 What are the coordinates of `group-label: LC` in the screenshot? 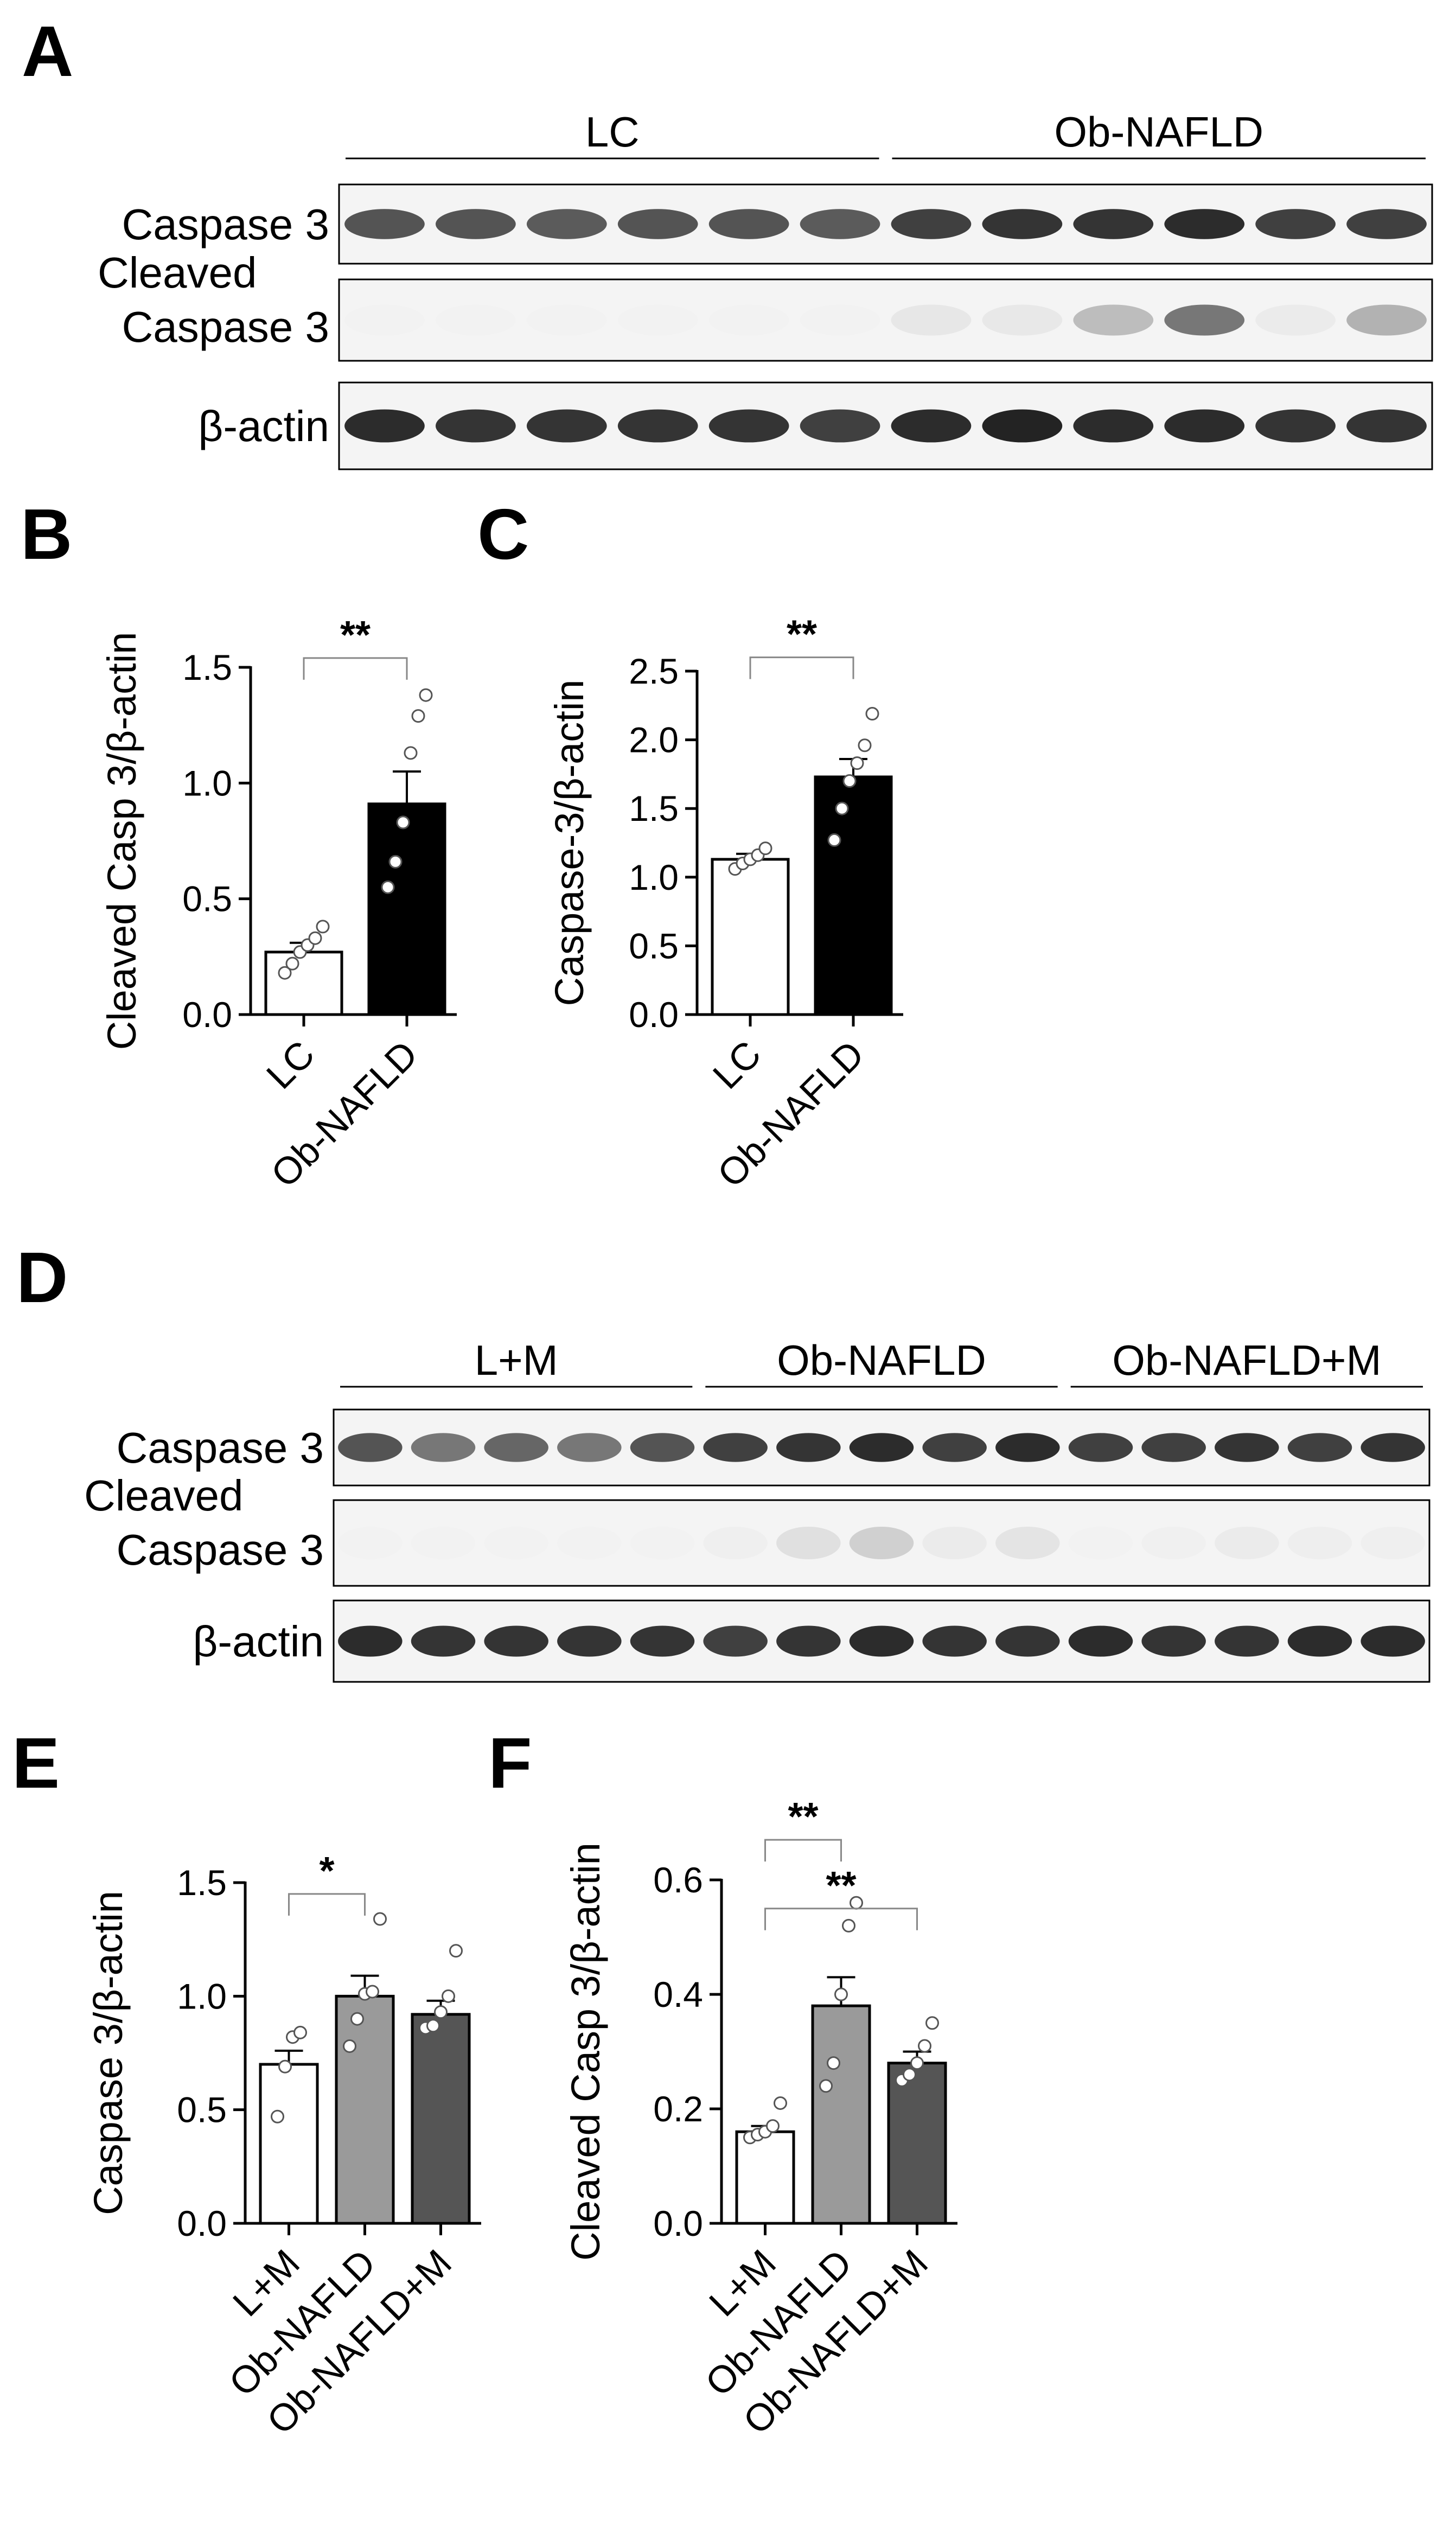 It's located at (612, 132).